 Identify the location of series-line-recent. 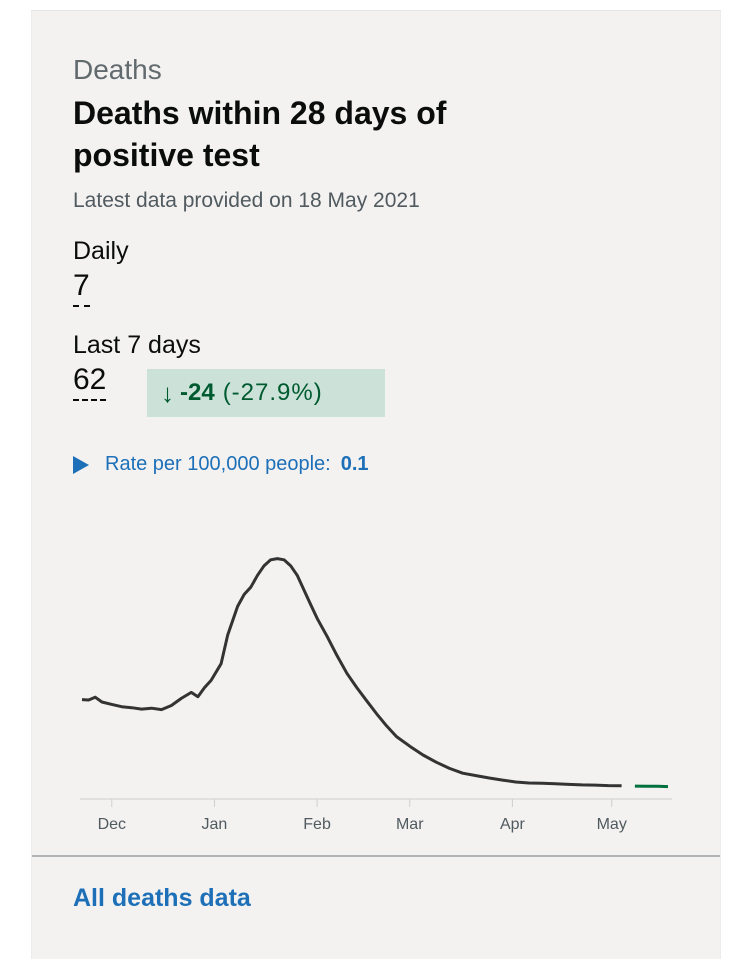
(651, 786).